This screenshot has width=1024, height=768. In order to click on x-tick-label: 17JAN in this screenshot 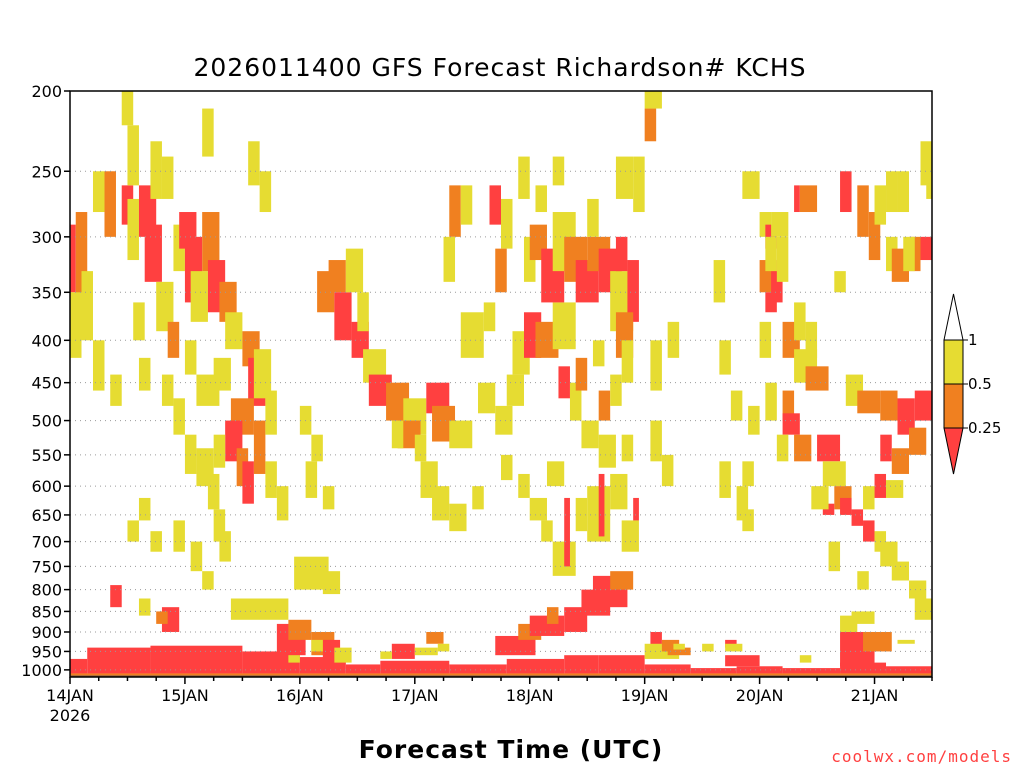, I will do `click(415, 695)`.